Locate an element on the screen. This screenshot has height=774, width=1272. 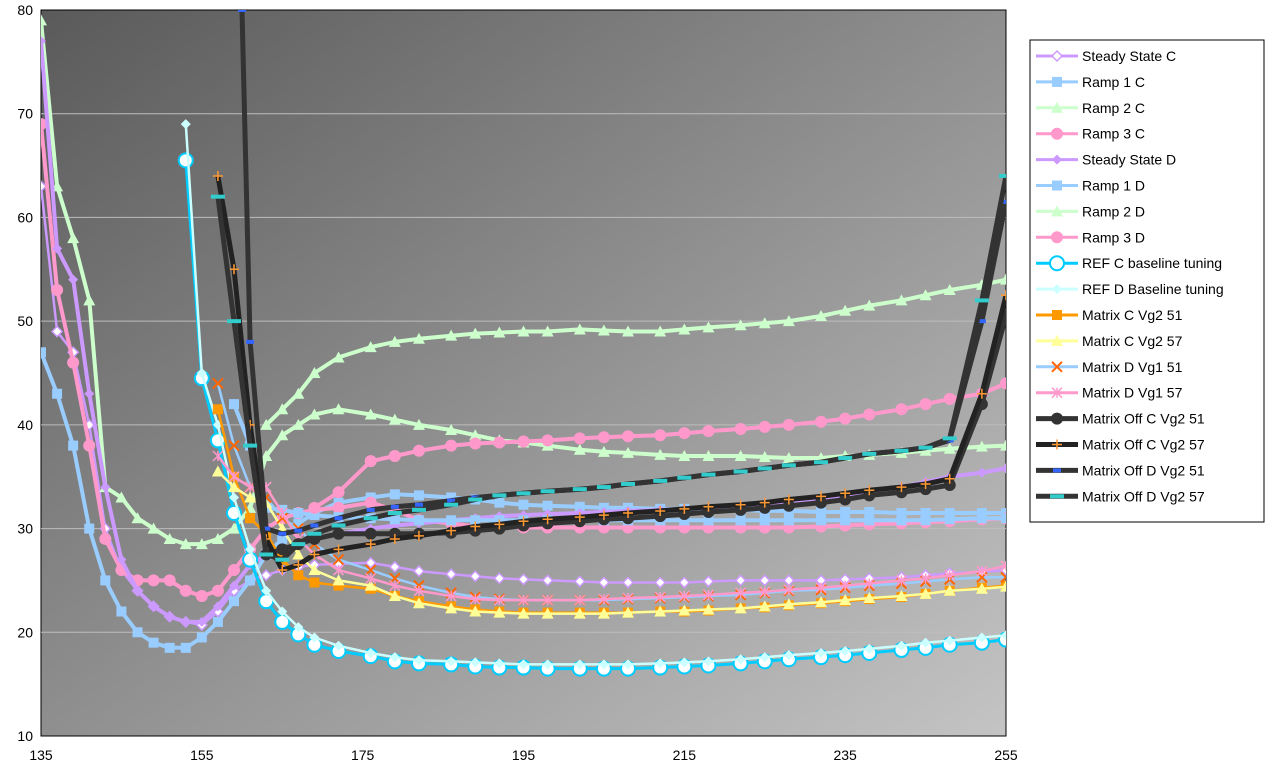
legend-entry: REF D Baseline tuning is located at coordinates (1130, 289).